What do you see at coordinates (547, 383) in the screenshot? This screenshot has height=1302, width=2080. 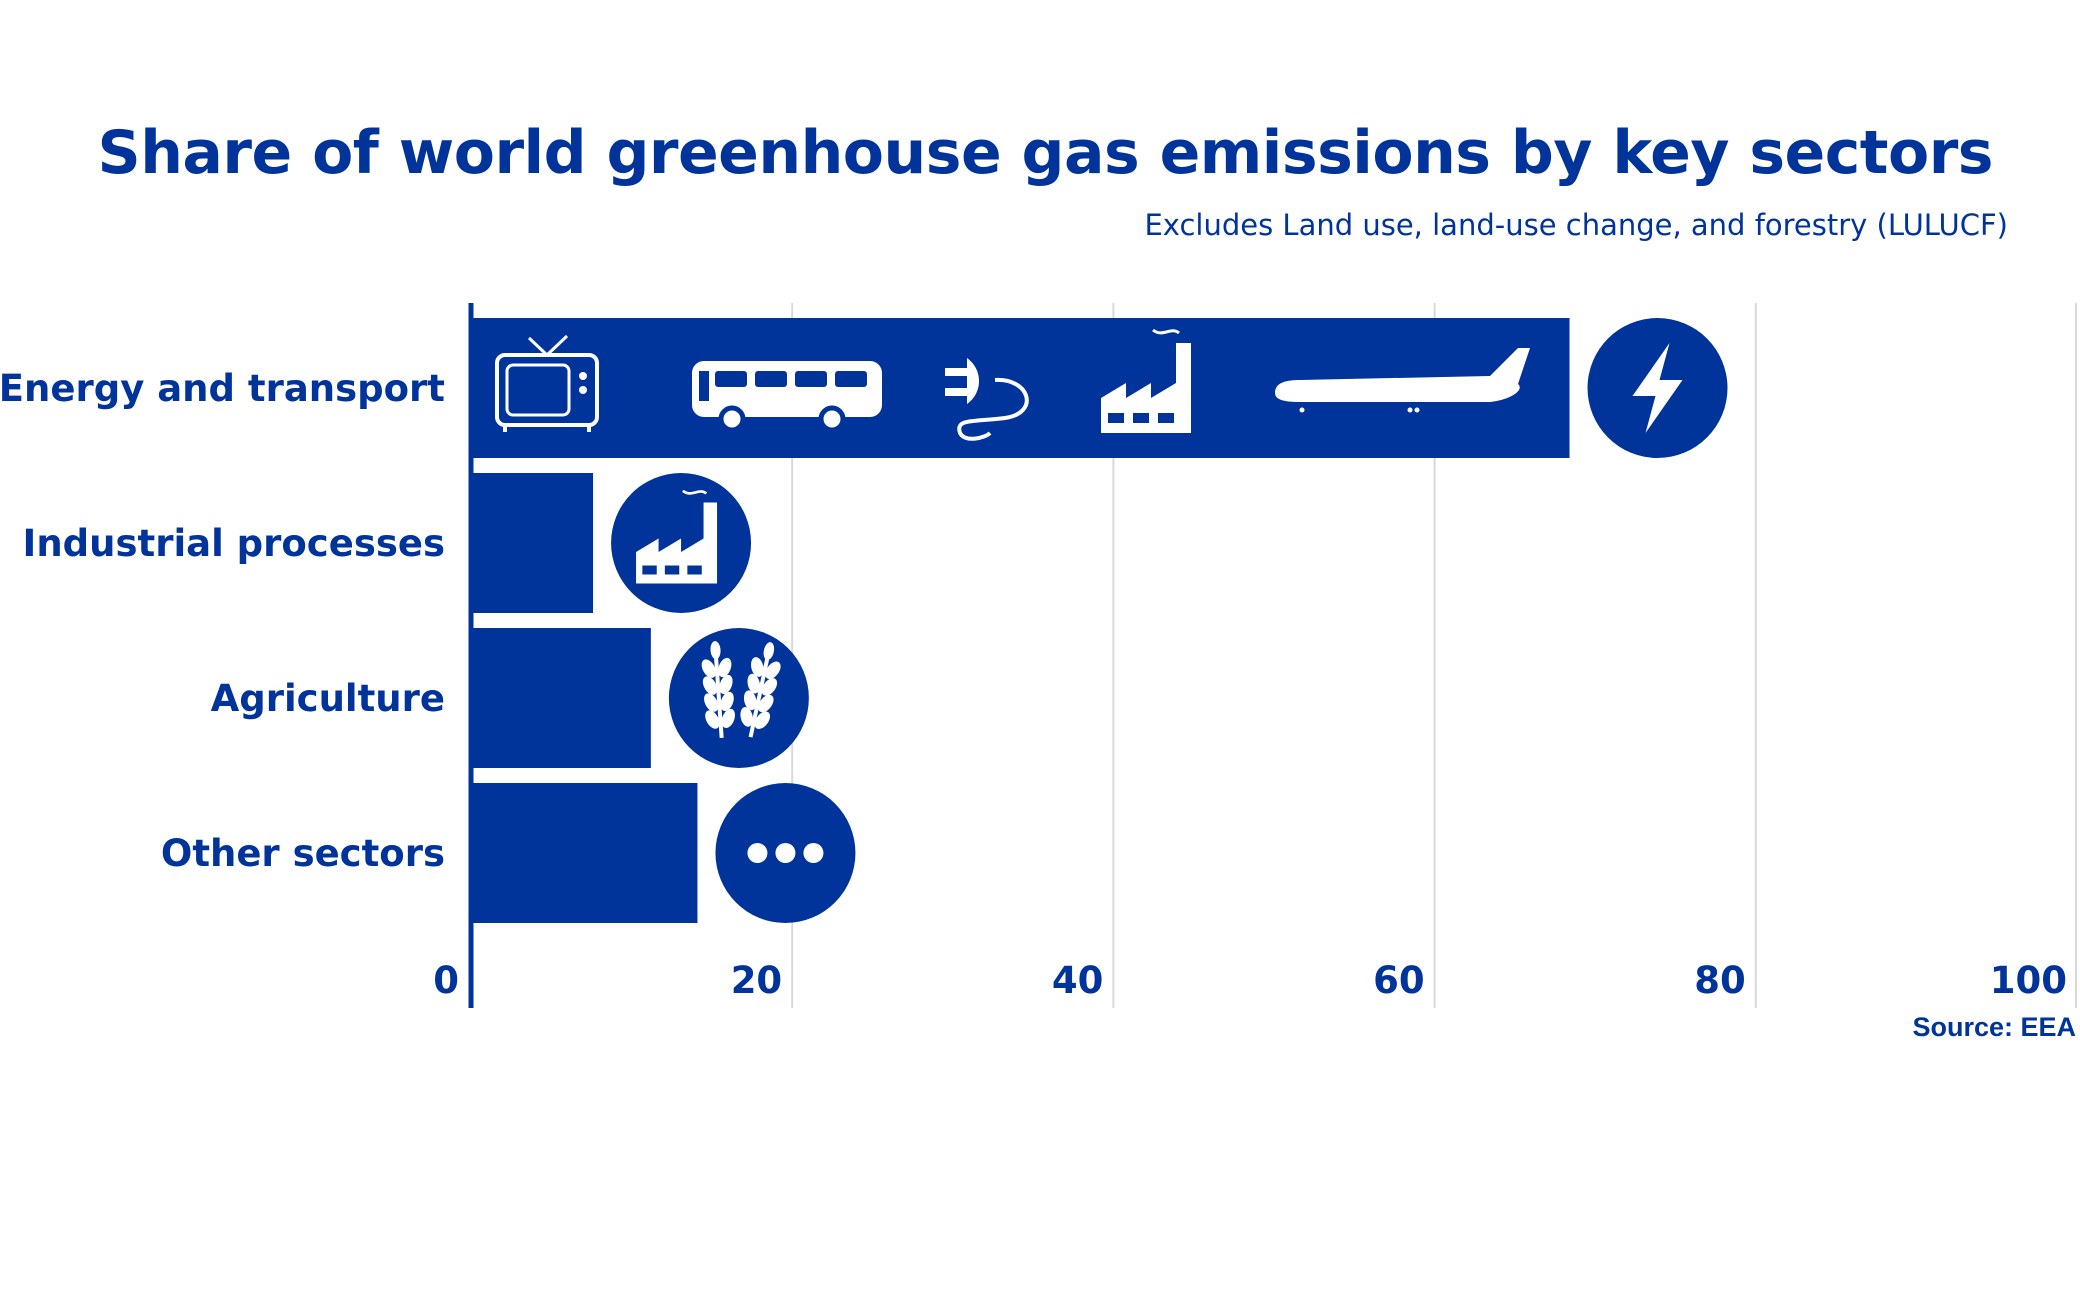 I see `tv-icon` at bounding box center [547, 383].